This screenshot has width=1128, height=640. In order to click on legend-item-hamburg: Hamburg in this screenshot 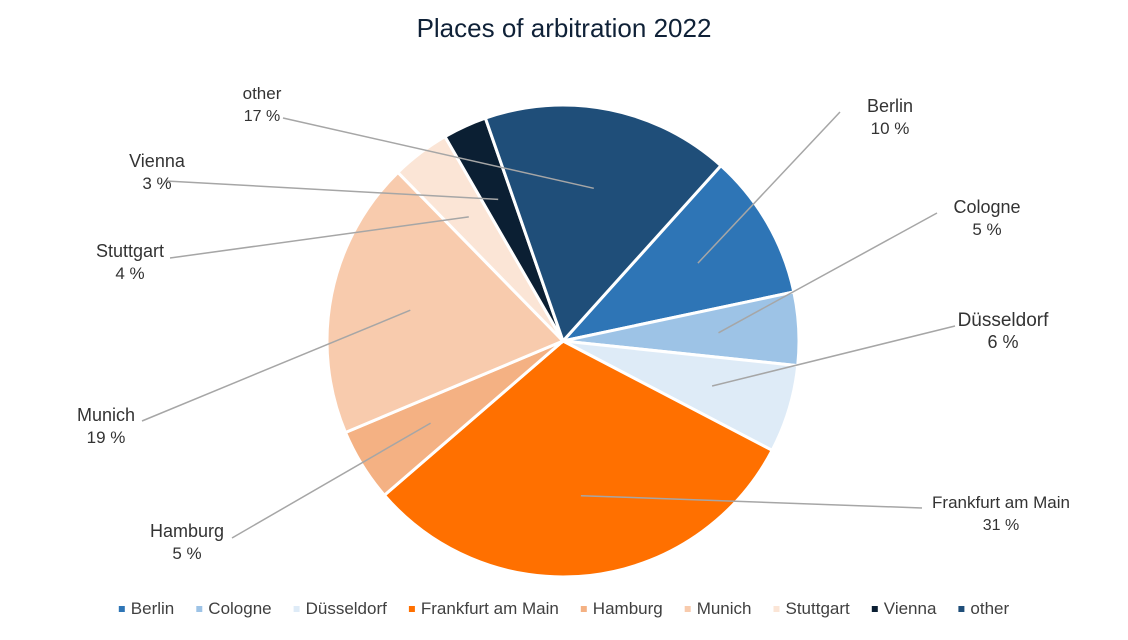, I will do `click(622, 608)`.